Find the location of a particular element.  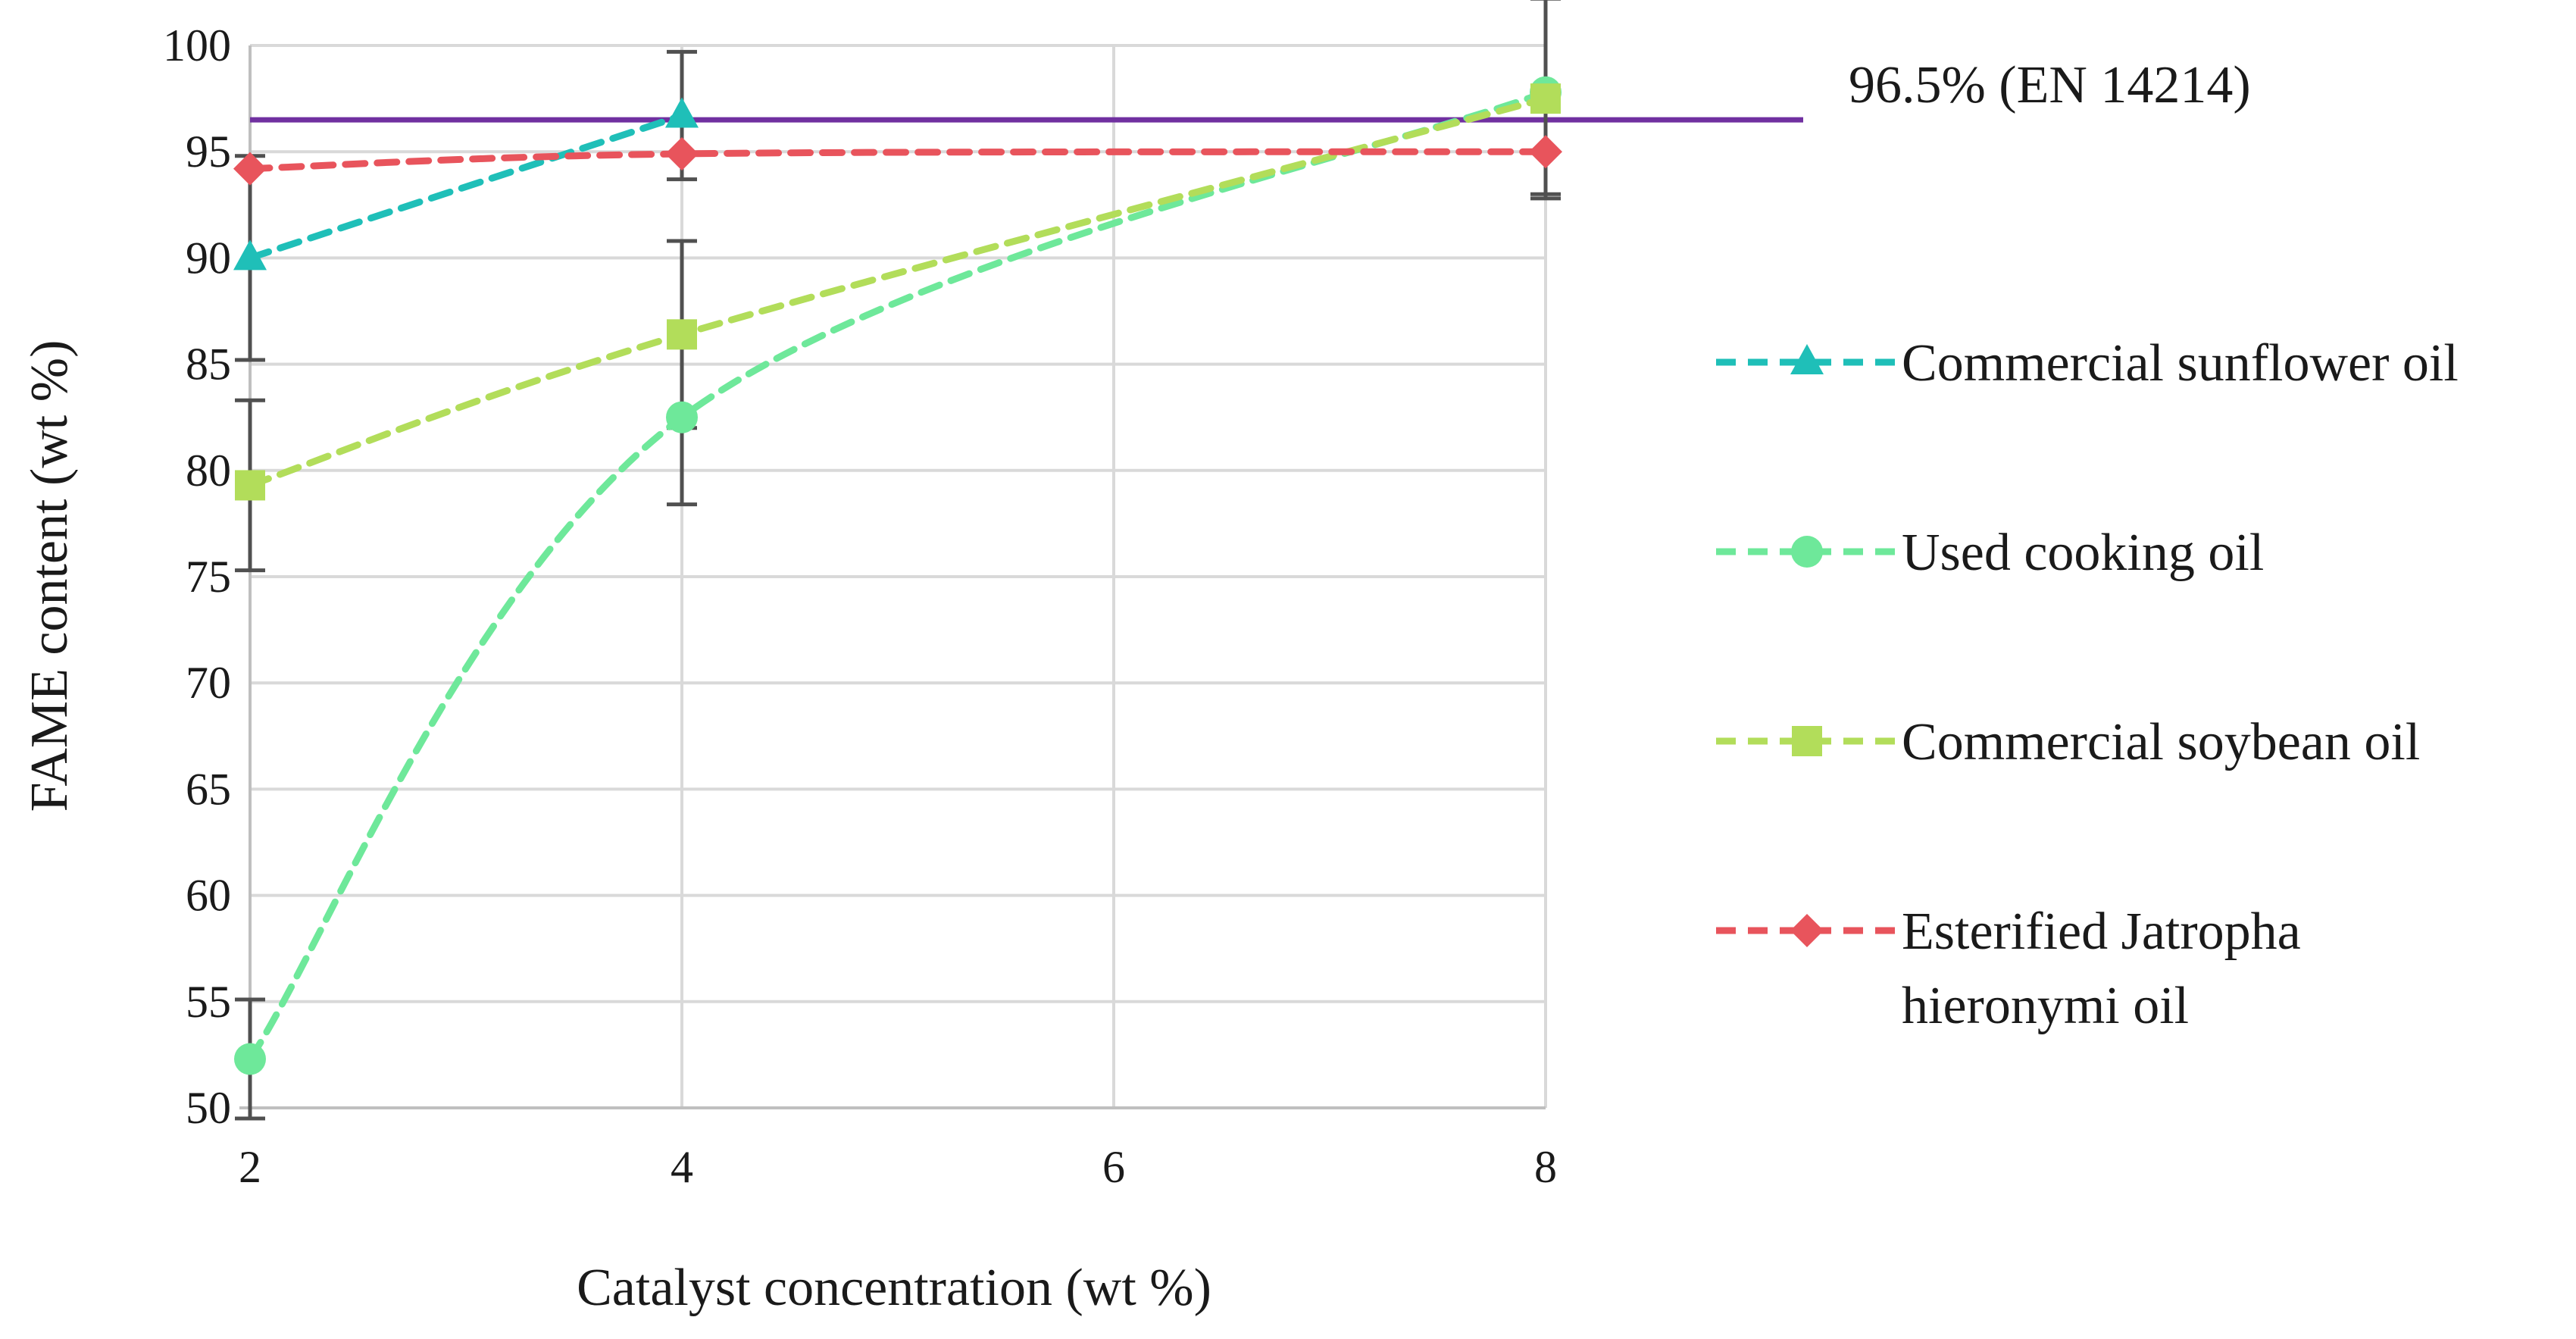

y-tick-label: 70 is located at coordinates (208, 683).